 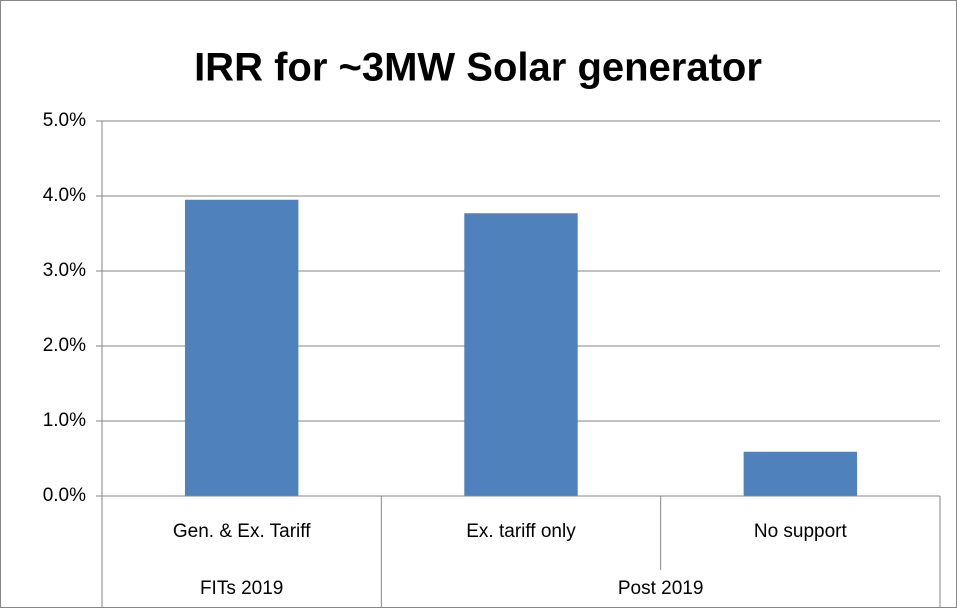 What do you see at coordinates (64, 120) in the screenshot?
I see `y-tick-label: 5.0%` at bounding box center [64, 120].